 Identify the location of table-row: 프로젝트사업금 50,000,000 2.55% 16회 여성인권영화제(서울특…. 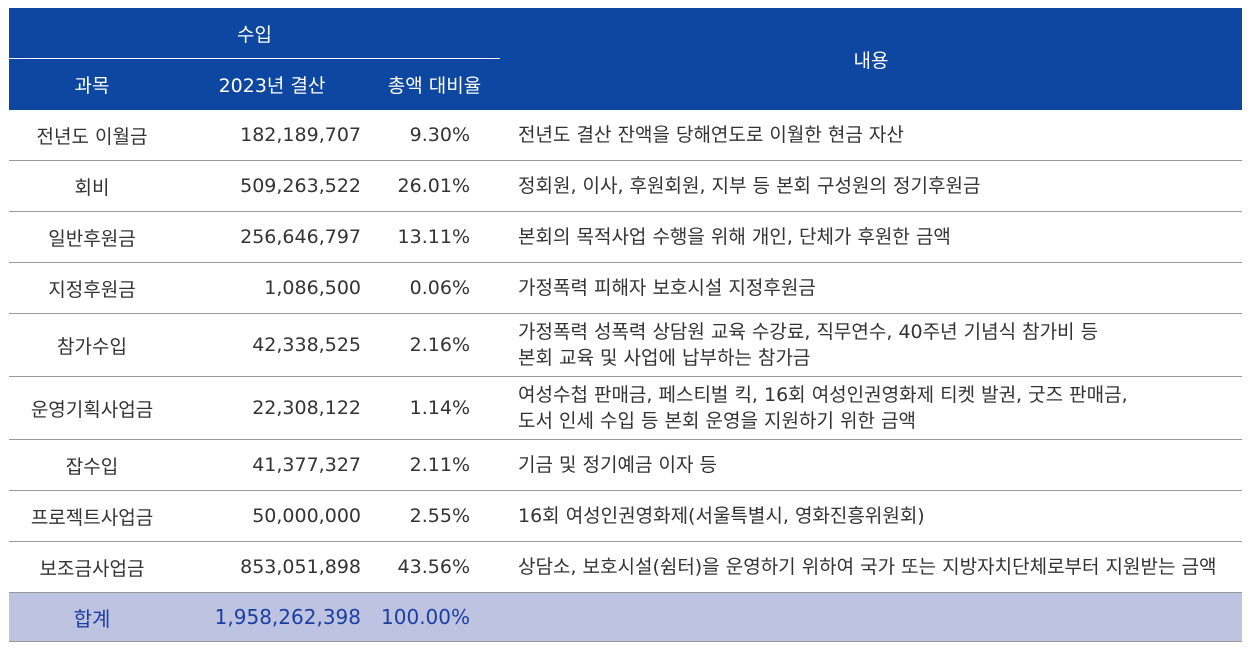
(625, 516).